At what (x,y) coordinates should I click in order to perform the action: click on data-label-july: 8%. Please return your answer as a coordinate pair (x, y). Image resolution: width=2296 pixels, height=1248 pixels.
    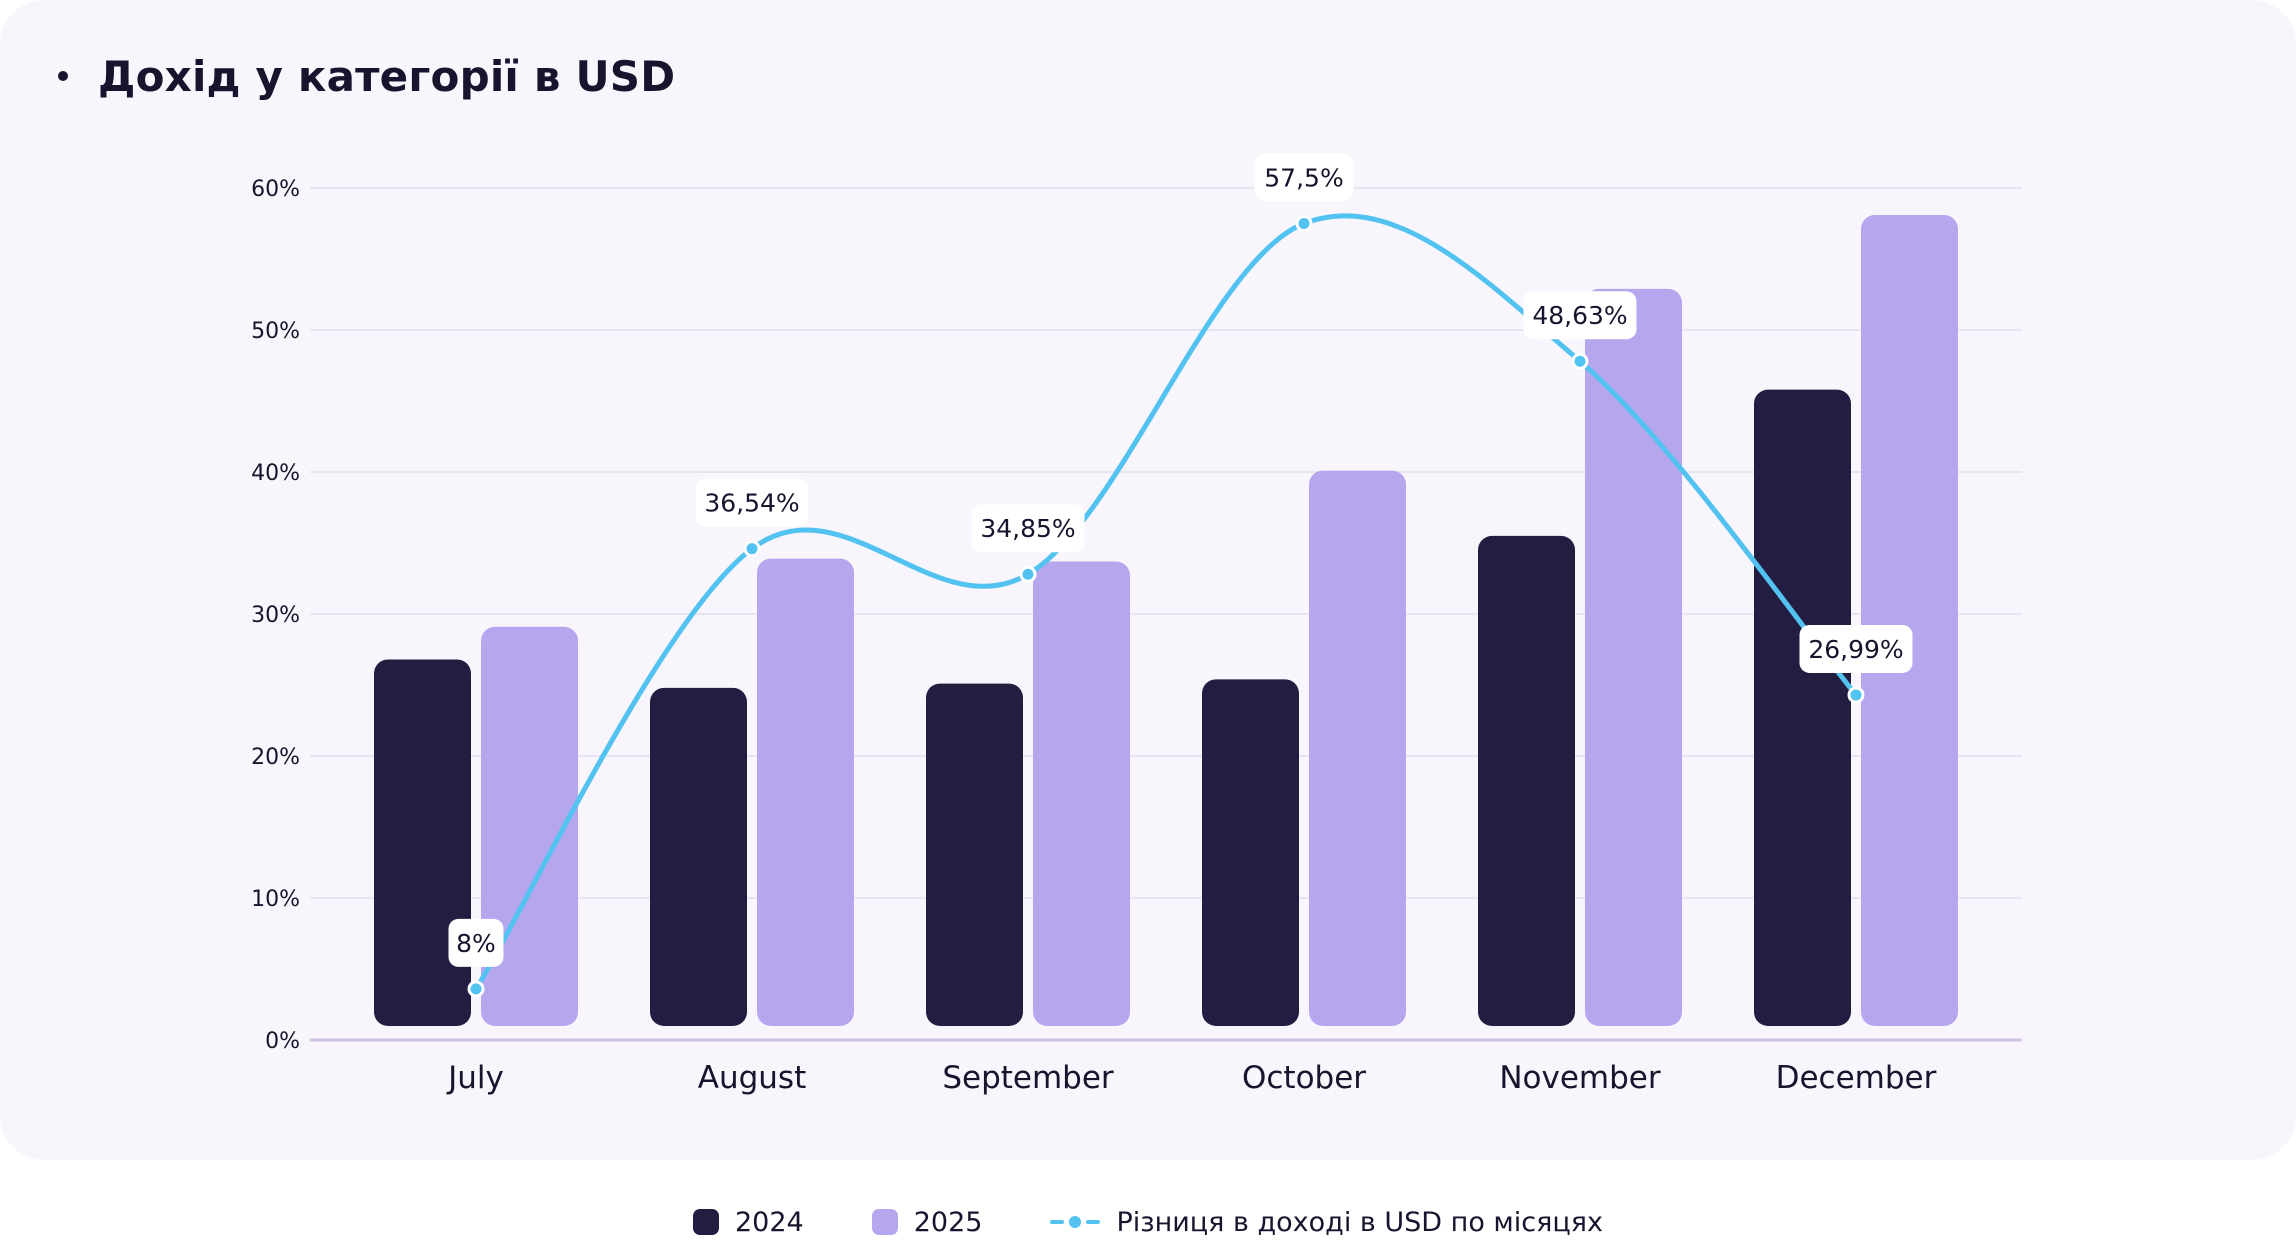
    Looking at the image, I should click on (476, 942).